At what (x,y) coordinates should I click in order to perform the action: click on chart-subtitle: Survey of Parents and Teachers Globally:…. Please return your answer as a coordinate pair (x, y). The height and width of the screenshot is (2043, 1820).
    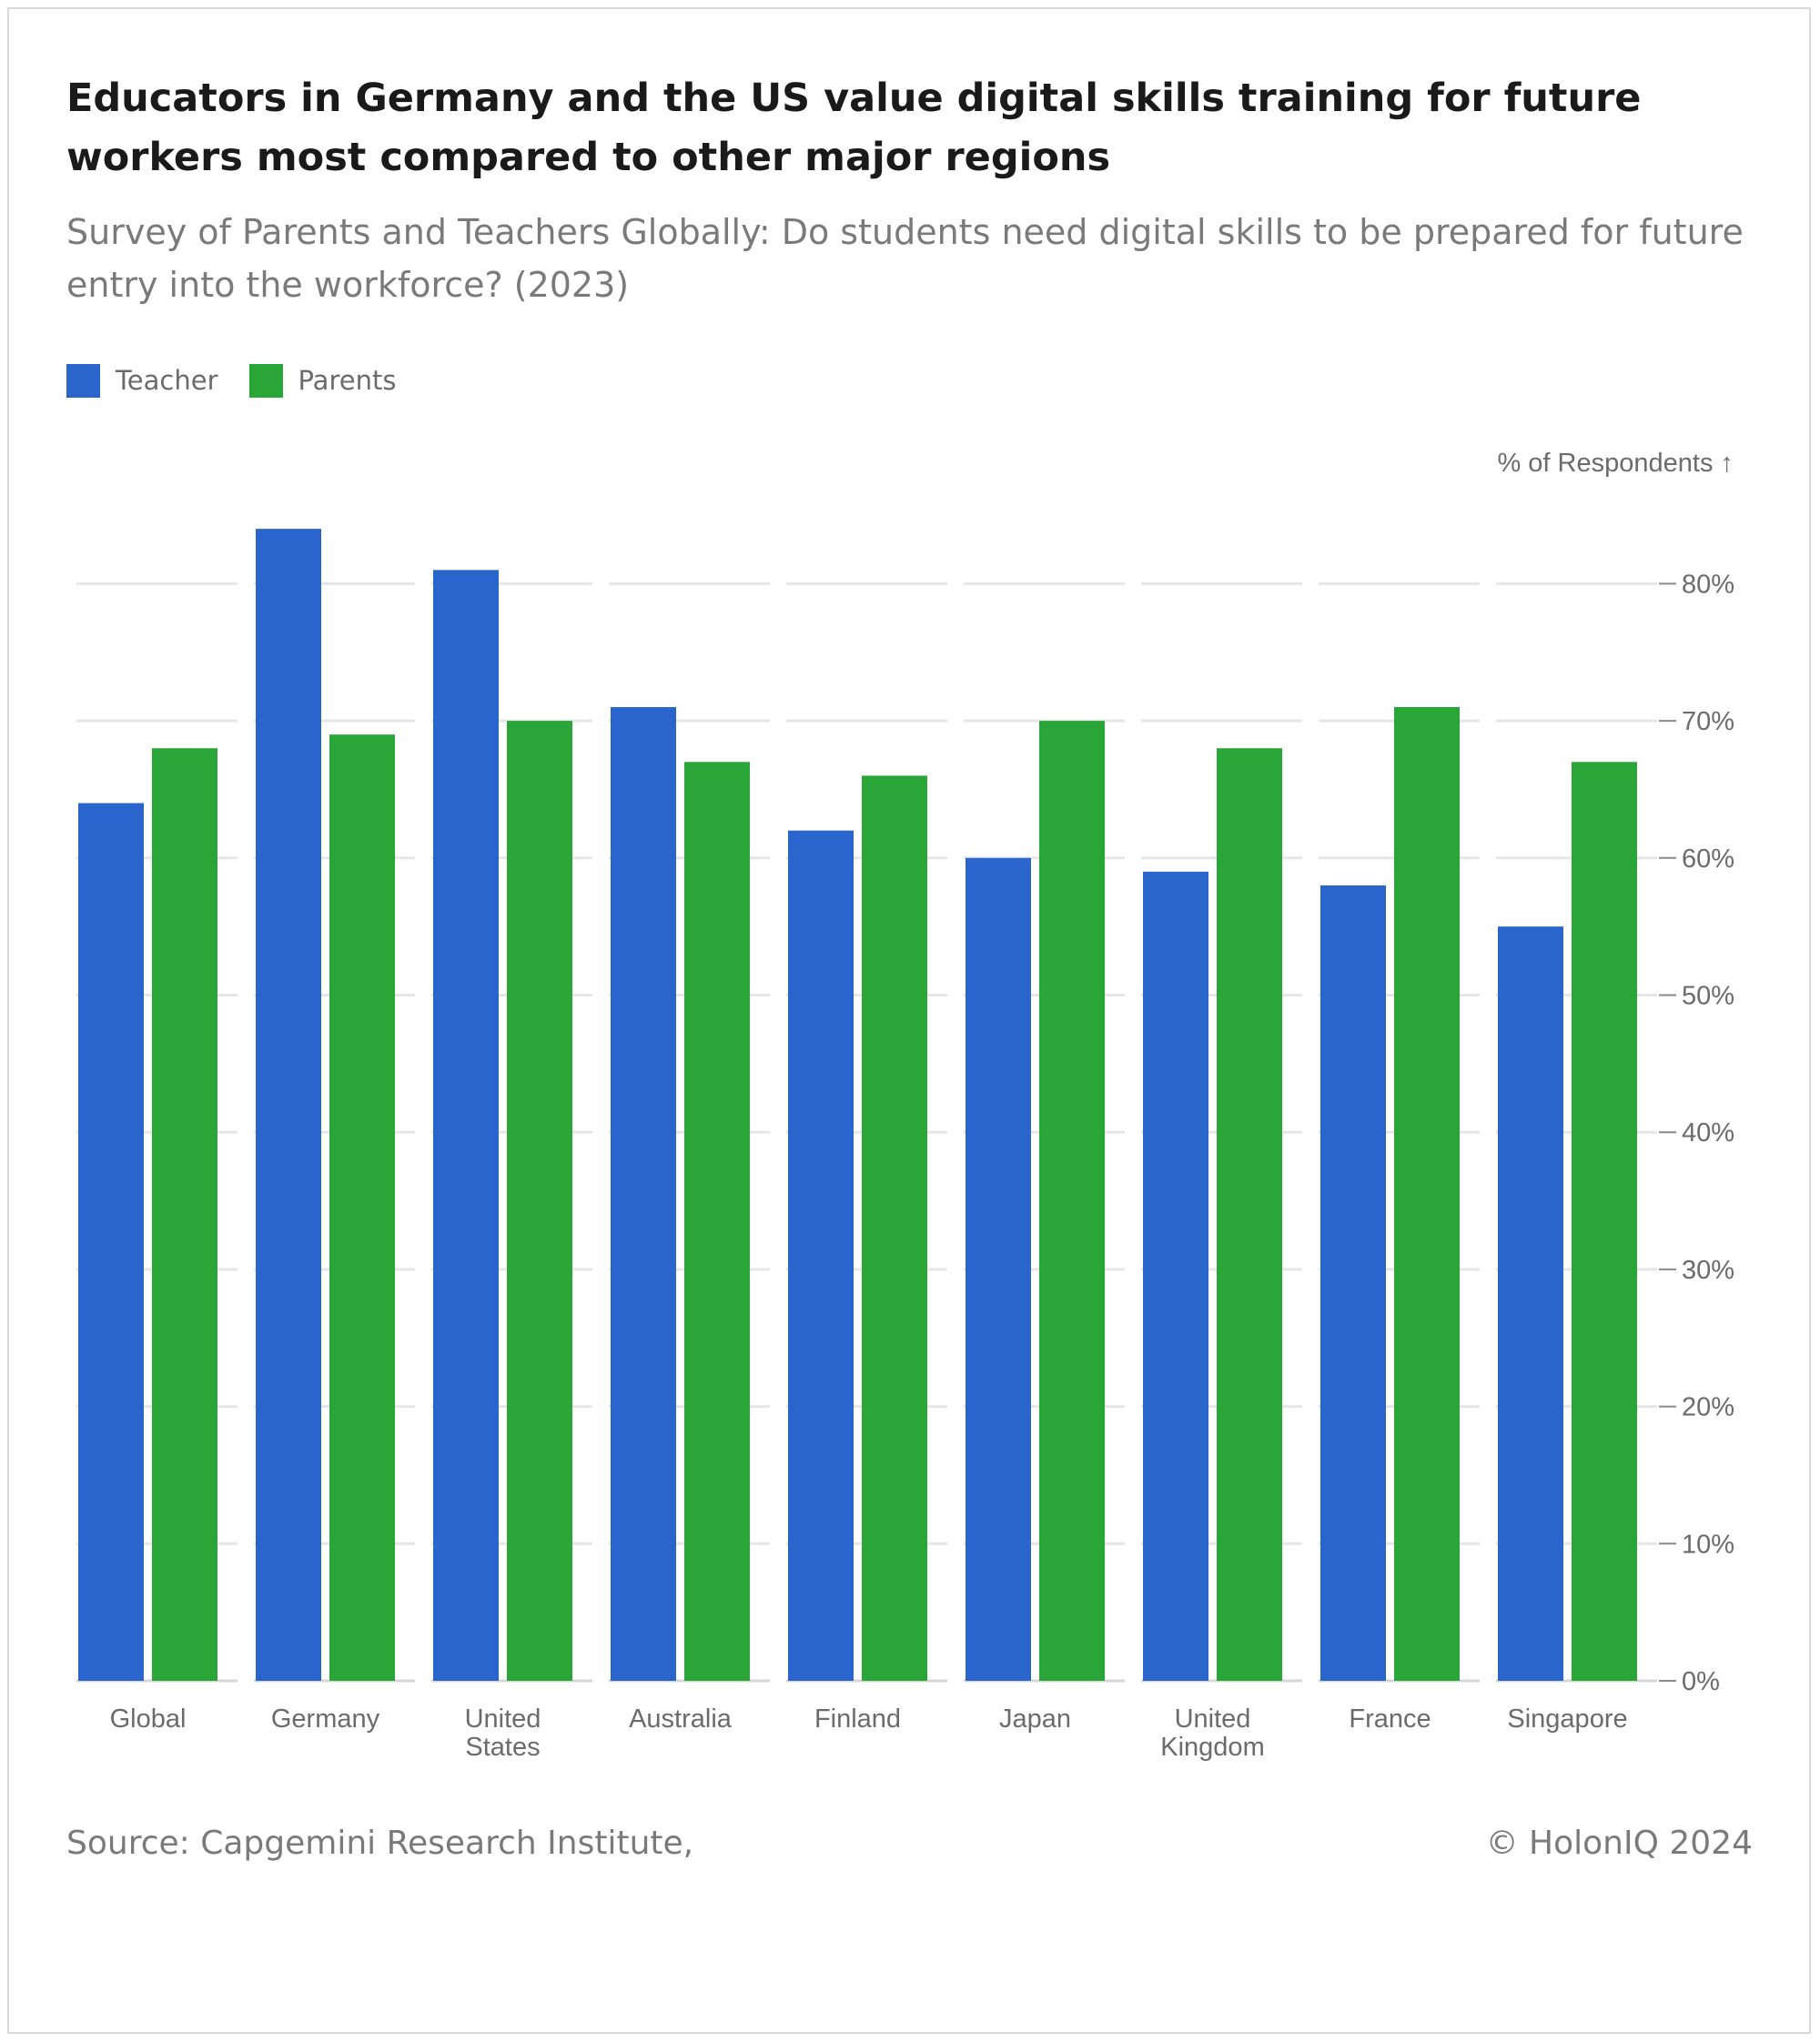
    Looking at the image, I should click on (905, 258).